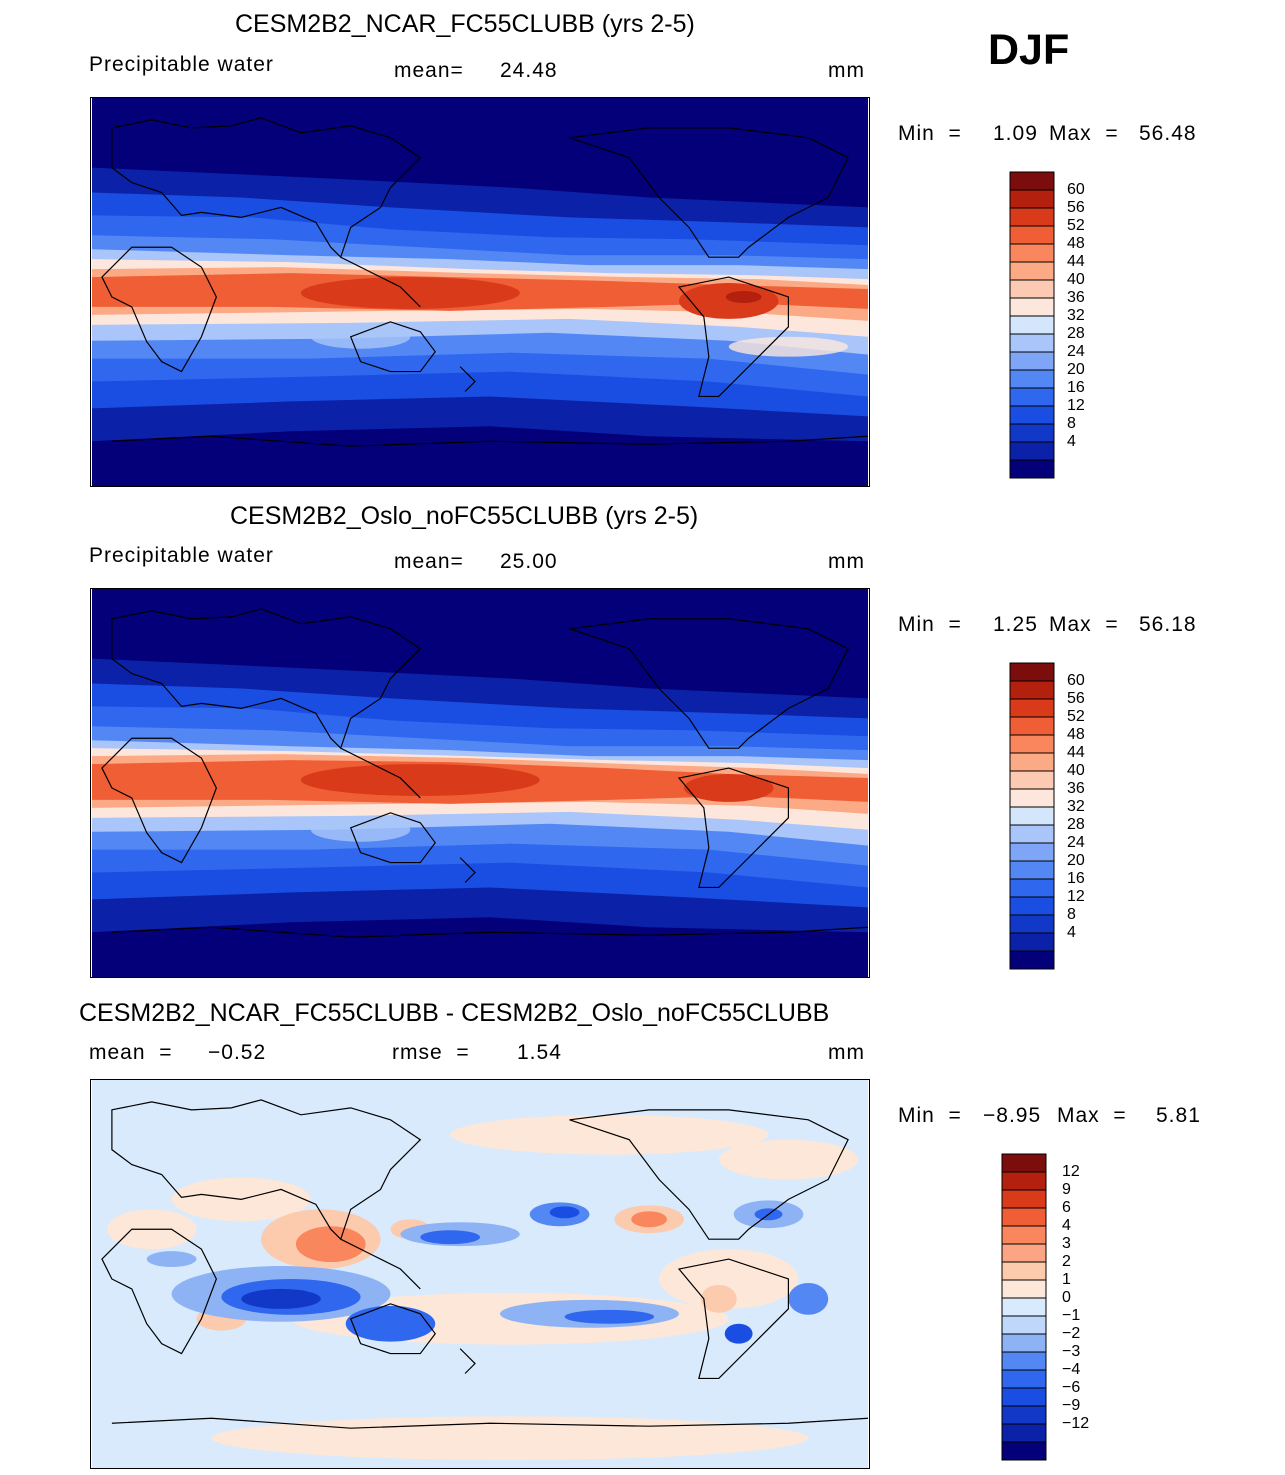 The image size is (1285, 1475). What do you see at coordinates (1076, 225) in the screenshot?
I see `panel-1-colorbar-label: 52` at bounding box center [1076, 225].